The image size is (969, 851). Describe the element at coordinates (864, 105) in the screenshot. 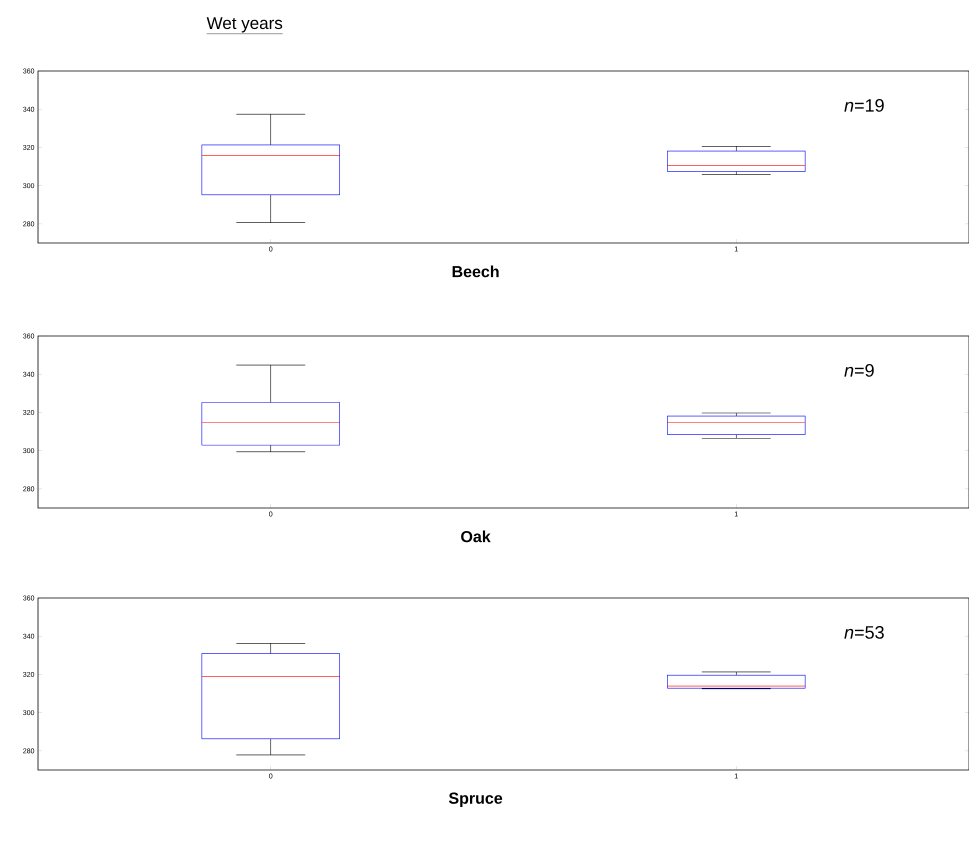

I see `annotation: n=19` at that location.